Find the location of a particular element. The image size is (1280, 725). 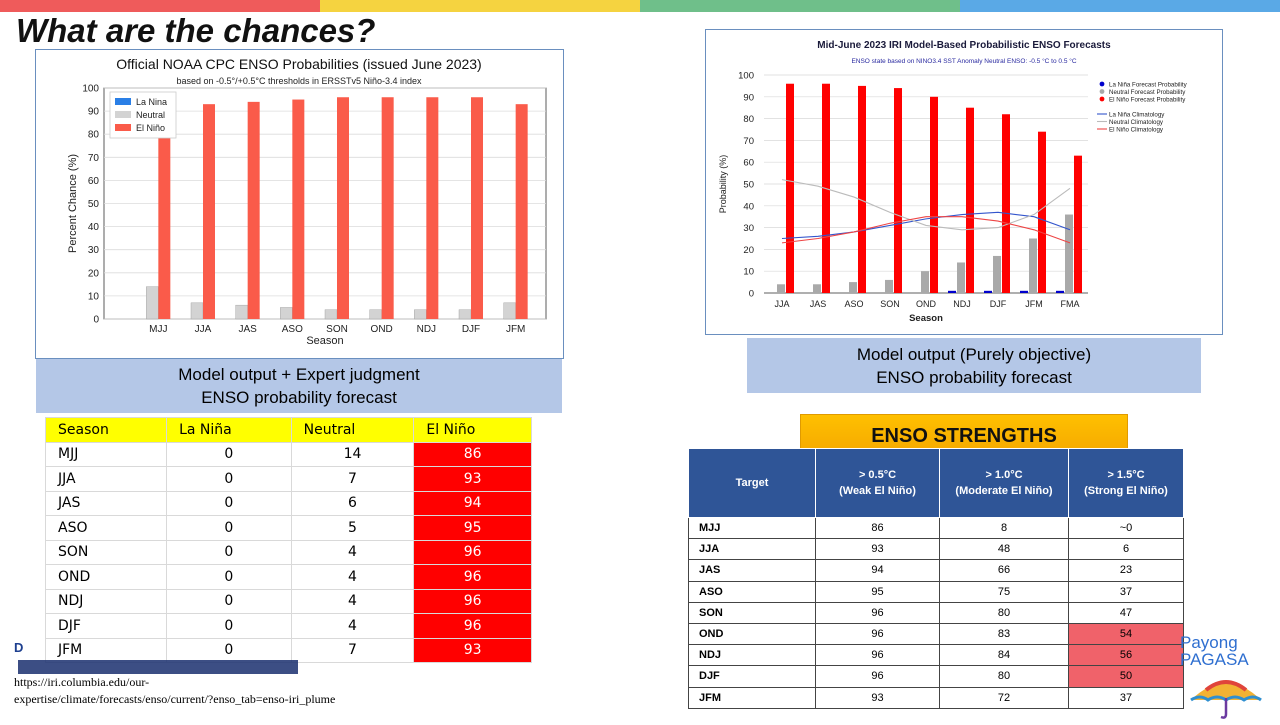

header-target: Target is located at coordinates (752, 483).